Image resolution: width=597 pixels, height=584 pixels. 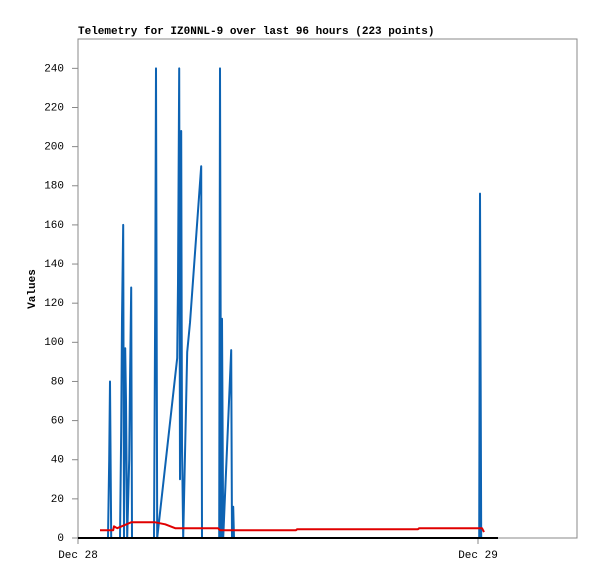 What do you see at coordinates (54, 69) in the screenshot?
I see `y-tick-label: 240` at bounding box center [54, 69].